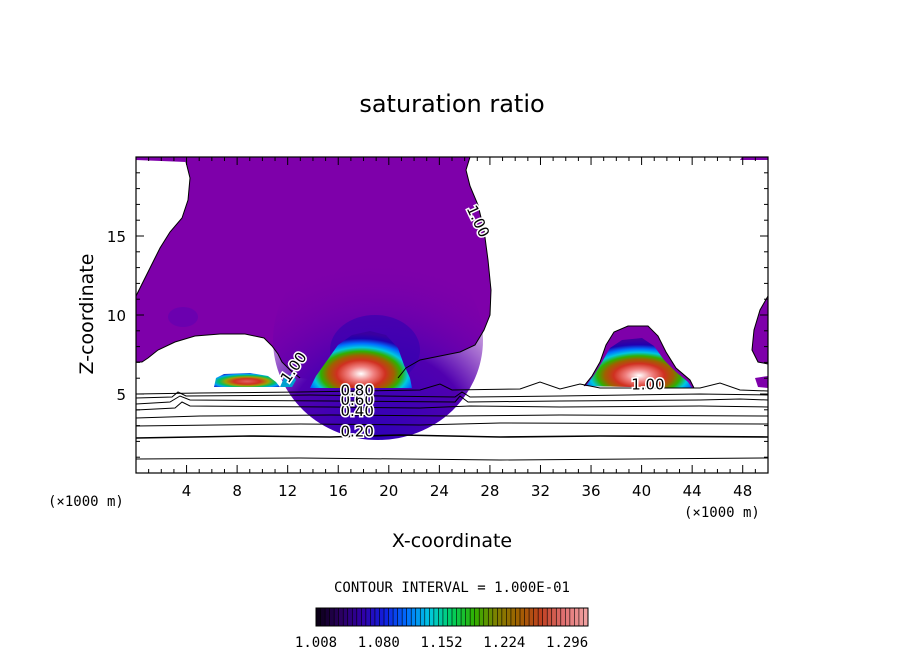  What do you see at coordinates (452, 541) in the screenshot?
I see `x-axis-label: X-coordinate` at bounding box center [452, 541].